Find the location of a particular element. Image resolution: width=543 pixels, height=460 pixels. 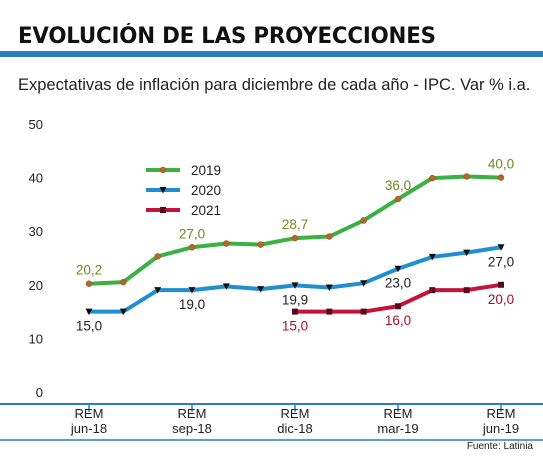

series-2019-data-label: 40,0 is located at coordinates (501, 164).